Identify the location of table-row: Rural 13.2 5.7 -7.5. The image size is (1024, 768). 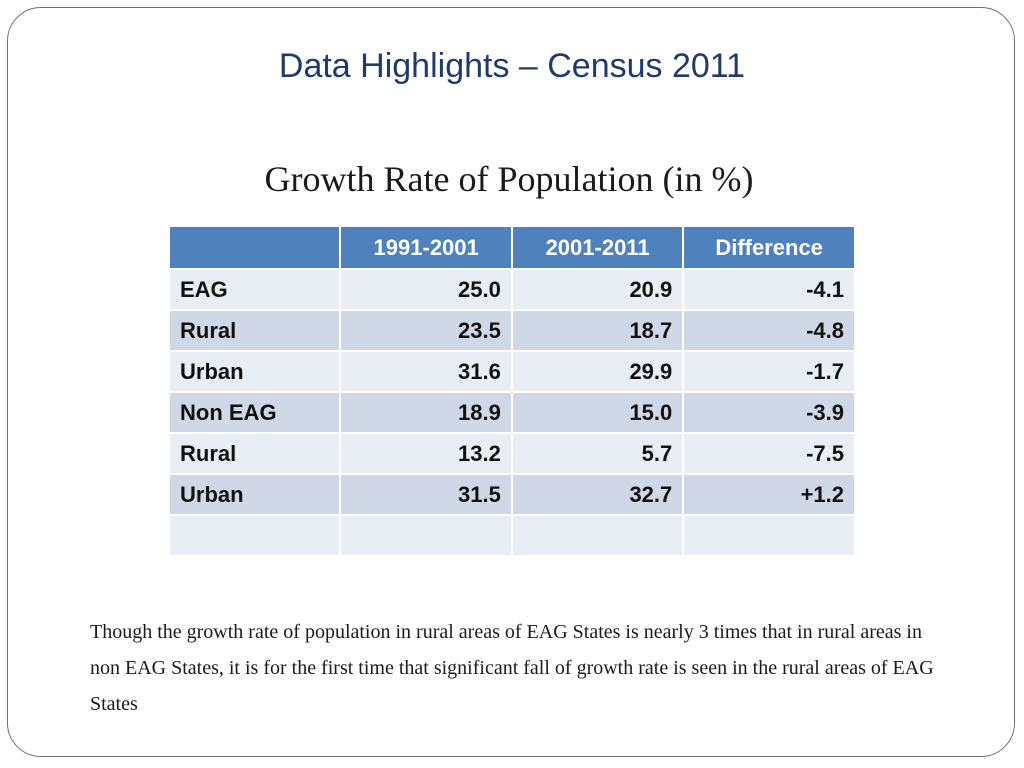
(512, 454).